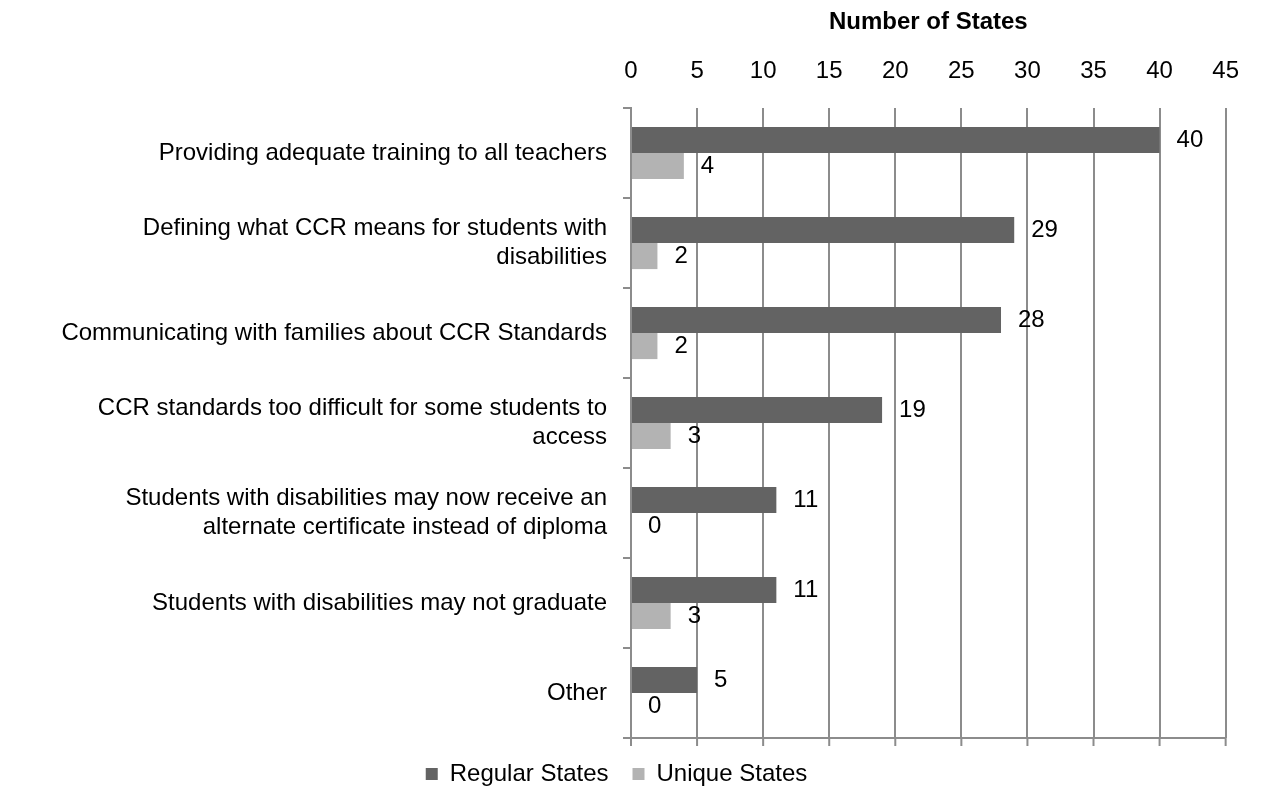 This screenshot has height=802, width=1261. What do you see at coordinates (1031, 318) in the screenshot?
I see `data-label: 28` at bounding box center [1031, 318].